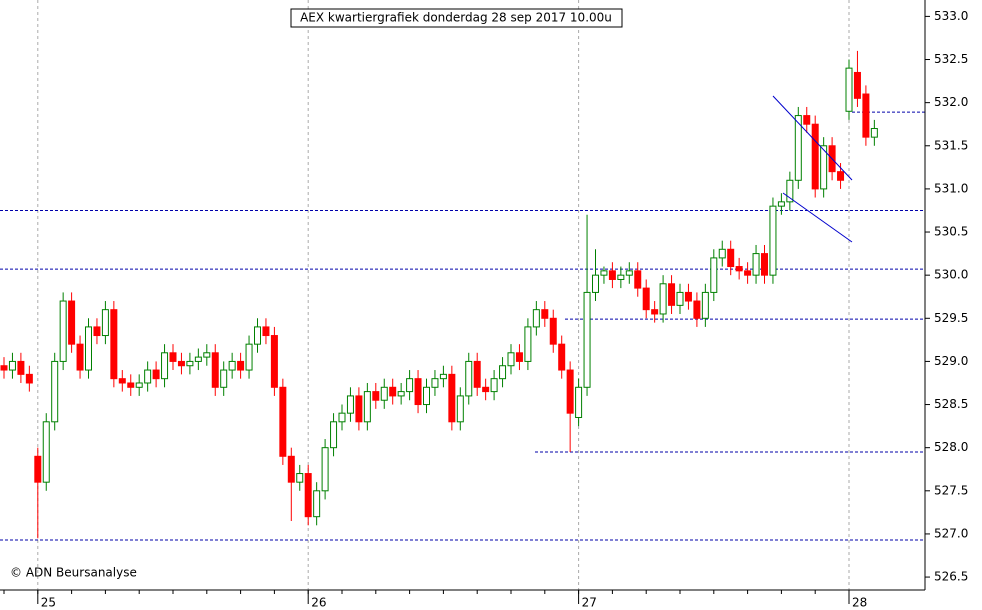 The image size is (982, 610). What do you see at coordinates (951, 318) in the screenshot?
I see `y-tick-label: 529.5` at bounding box center [951, 318].